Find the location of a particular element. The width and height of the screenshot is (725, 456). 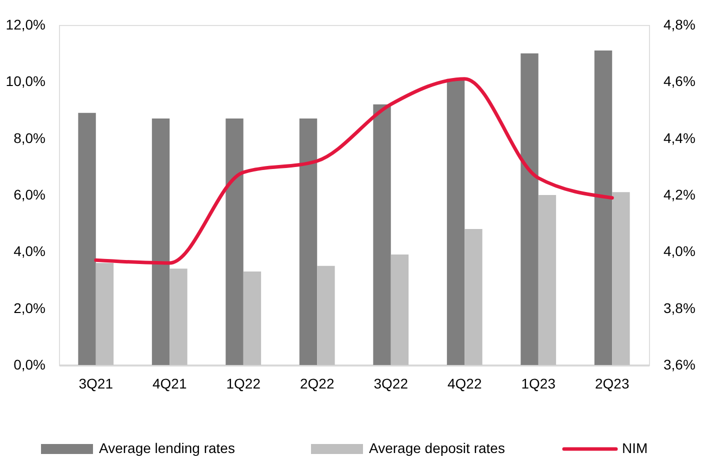

y2-tick-label: 4,6% is located at coordinates (680, 81).